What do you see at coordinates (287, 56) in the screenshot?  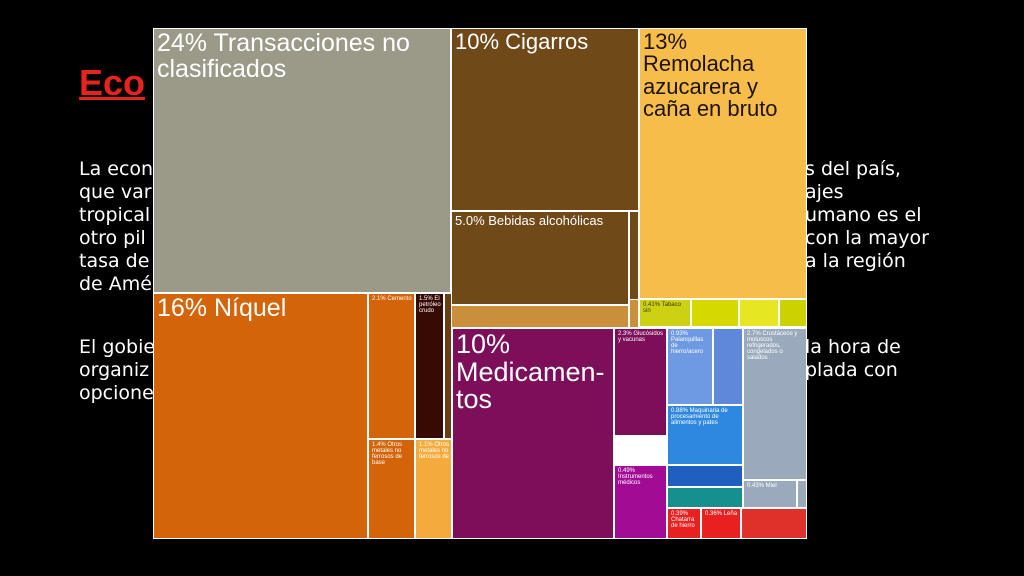 I see `treemap-tile-label: 24% Transacciones no clasificados` at bounding box center [287, 56].